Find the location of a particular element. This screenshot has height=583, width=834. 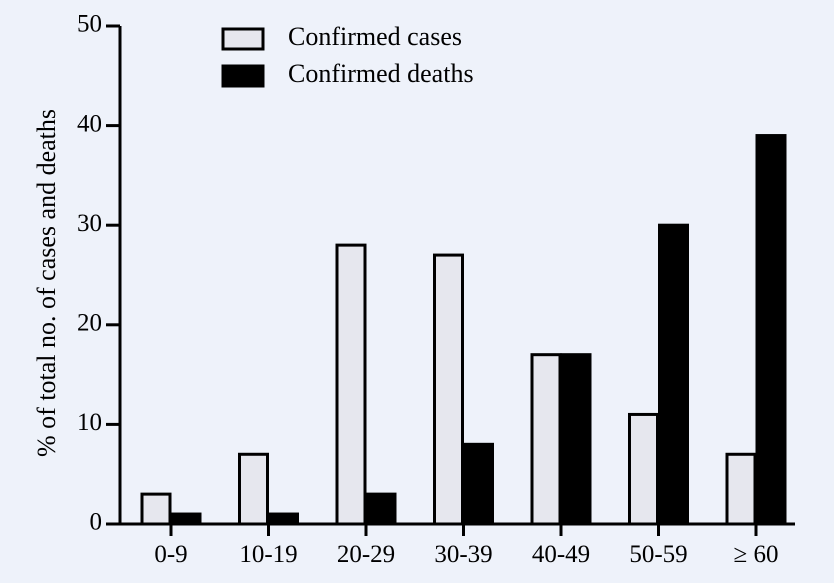

y-tick-label: 50 is located at coordinates (89, 24).